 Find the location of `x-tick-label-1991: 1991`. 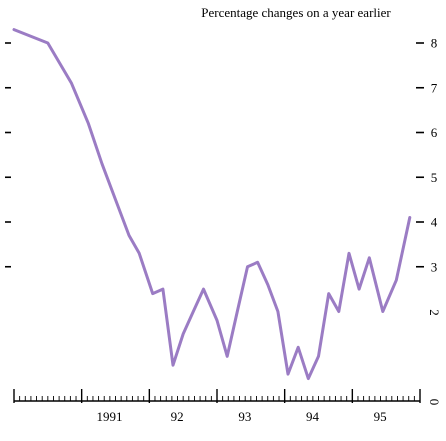

x-tick-label-1991: 1991 is located at coordinates (110, 416).